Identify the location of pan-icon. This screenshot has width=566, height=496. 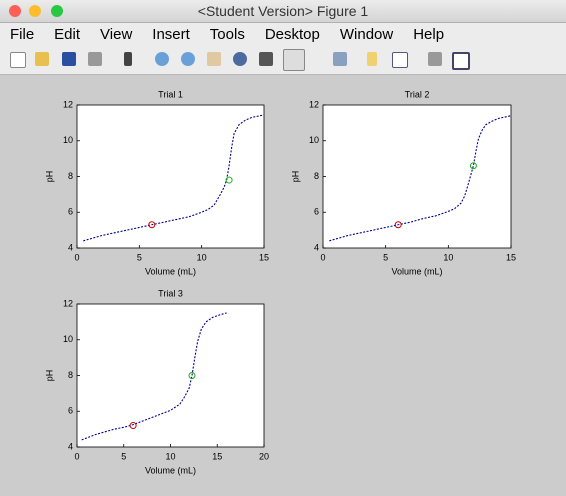
(214, 59).